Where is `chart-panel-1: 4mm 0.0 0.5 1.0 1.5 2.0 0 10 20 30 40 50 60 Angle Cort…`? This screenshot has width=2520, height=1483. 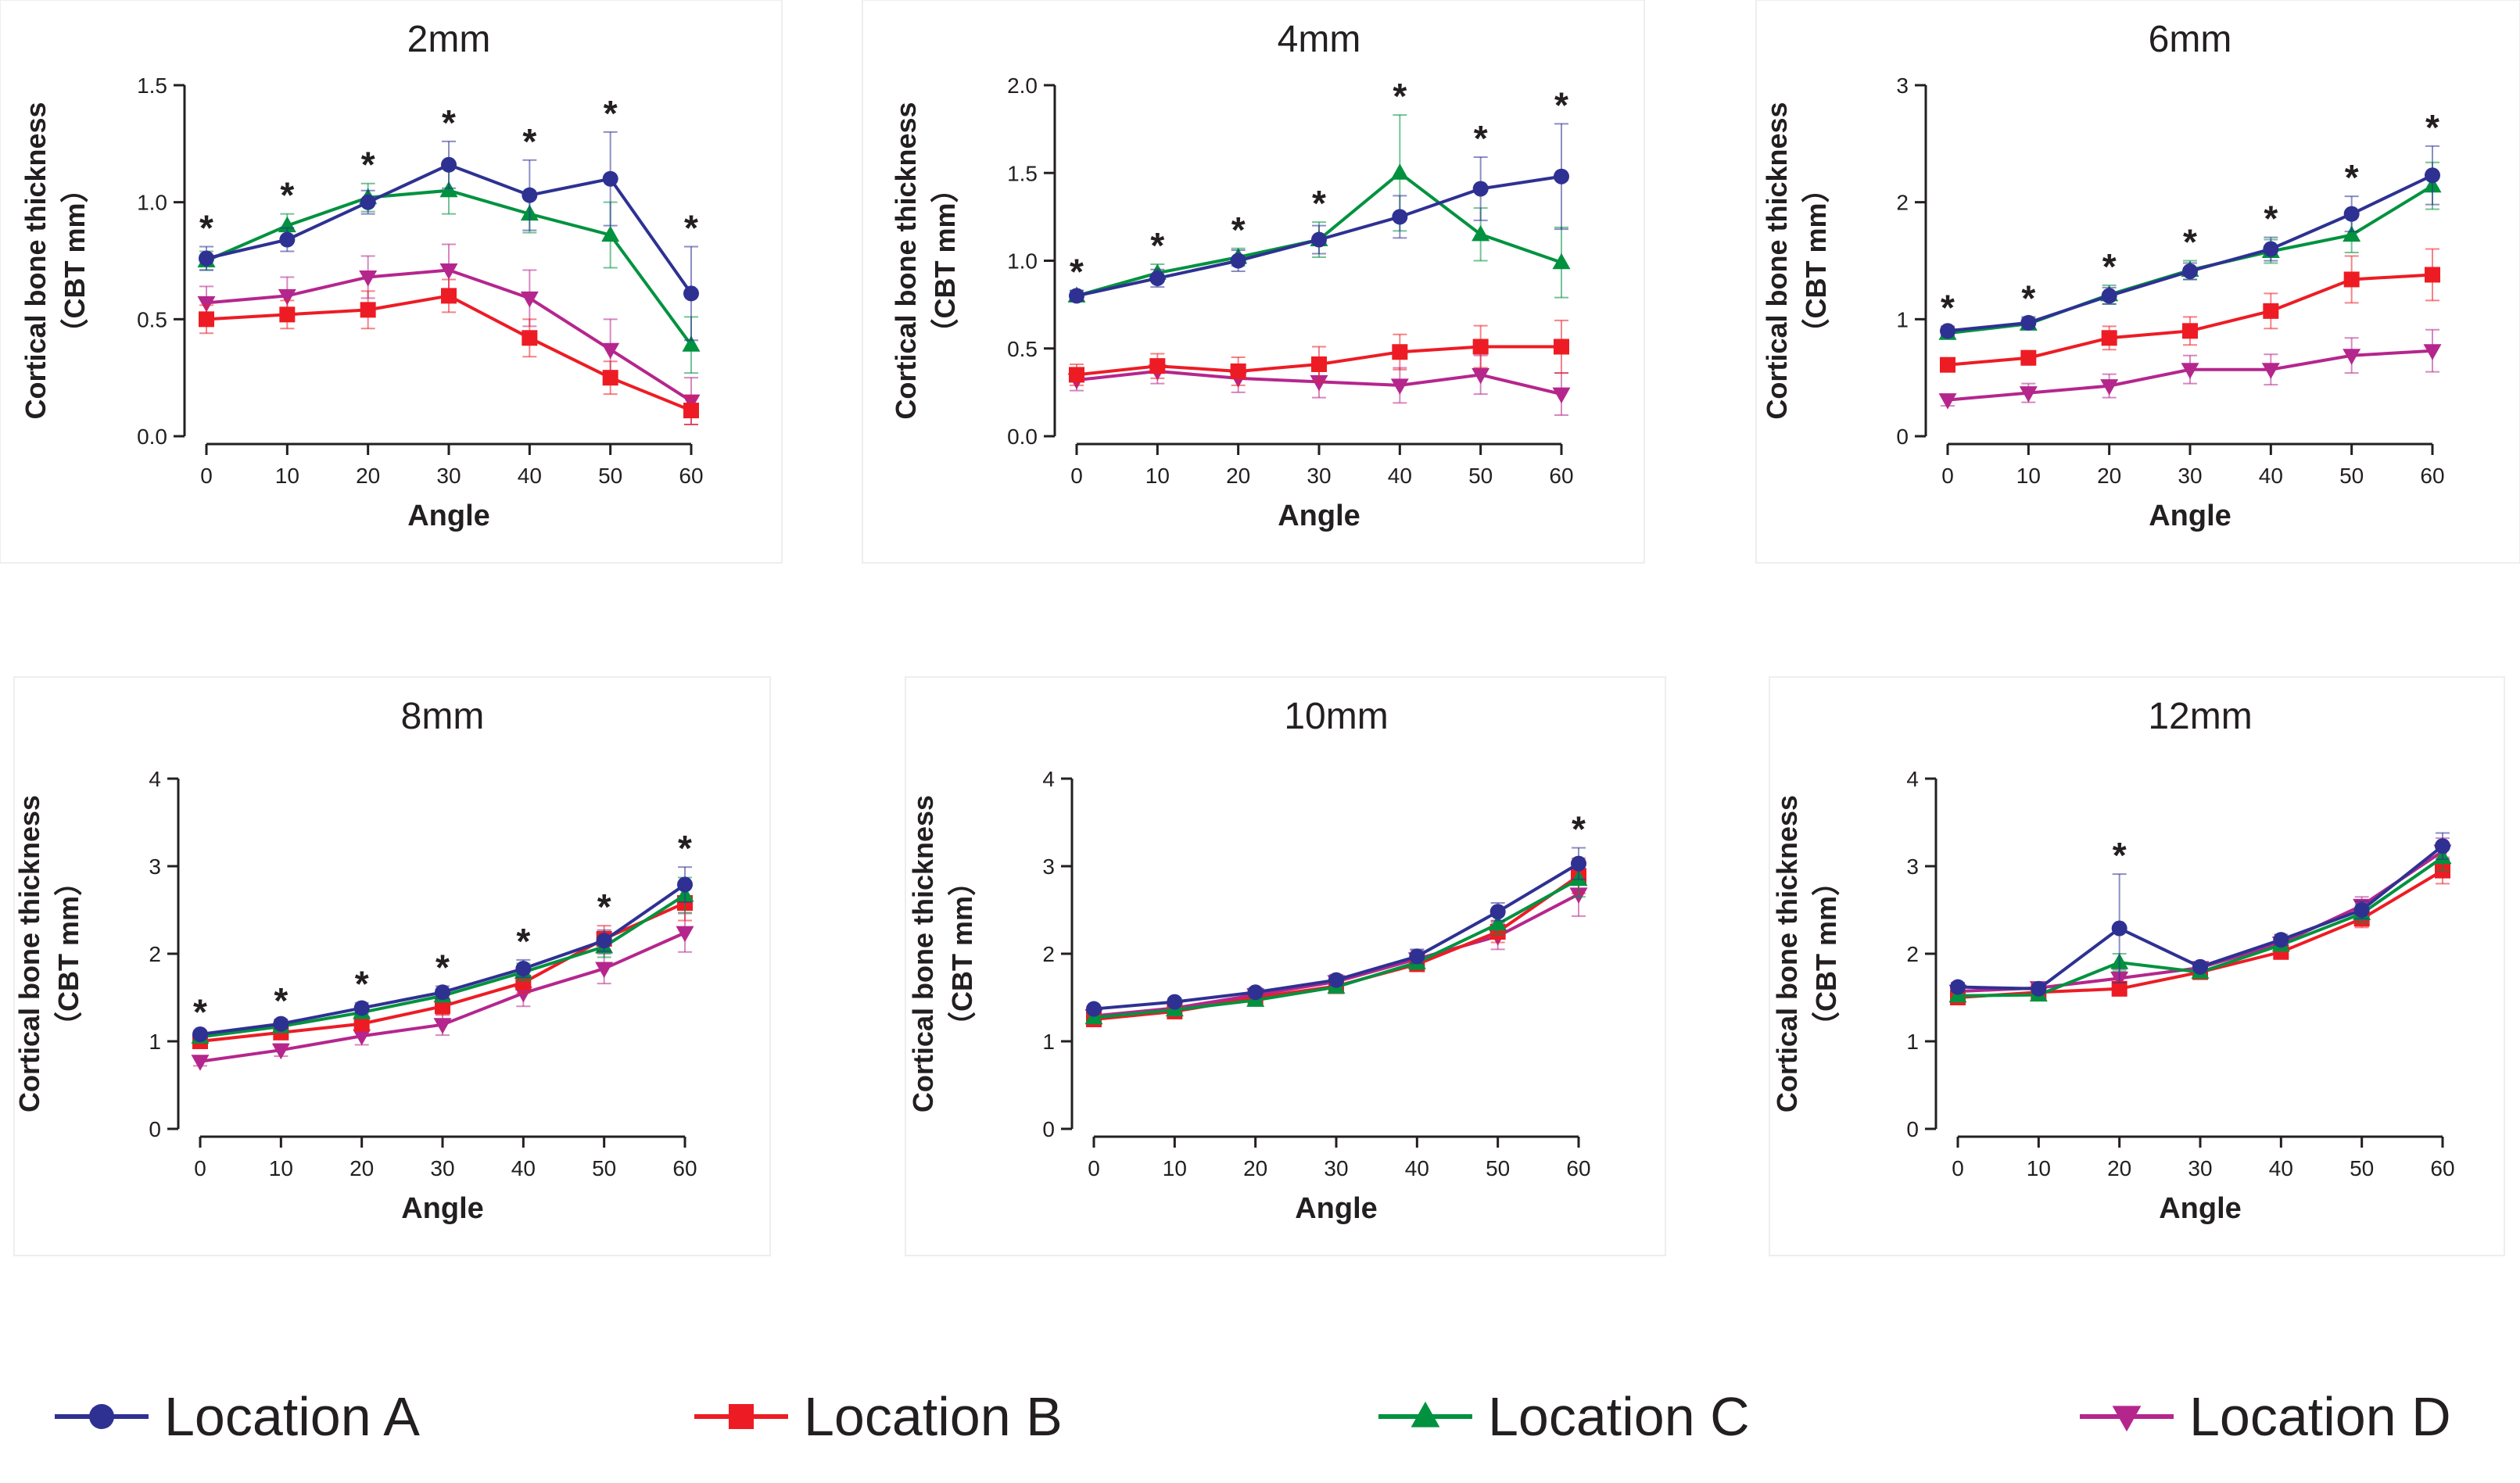 chart-panel-1: 4mm 0.0 0.5 1.0 1.5 2.0 0 10 20 30 40 50 60 Angle Cort… is located at coordinates (1253, 282).